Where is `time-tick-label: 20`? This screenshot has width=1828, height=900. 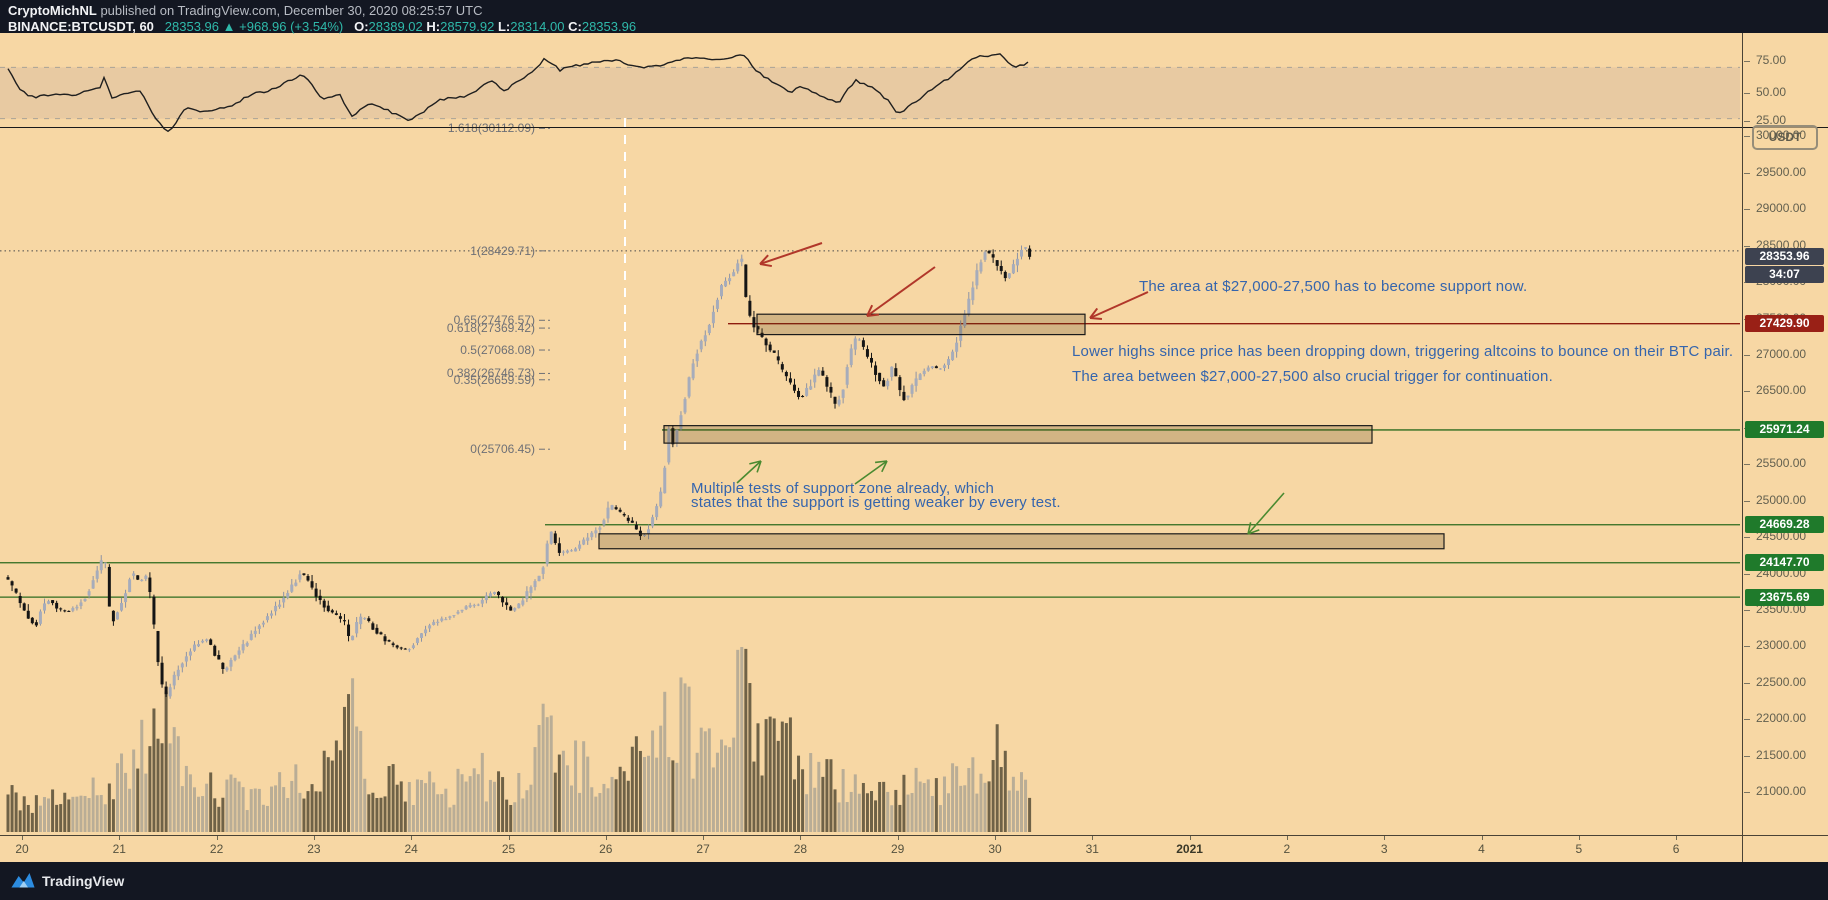
time-tick-label: 20 is located at coordinates (22, 849).